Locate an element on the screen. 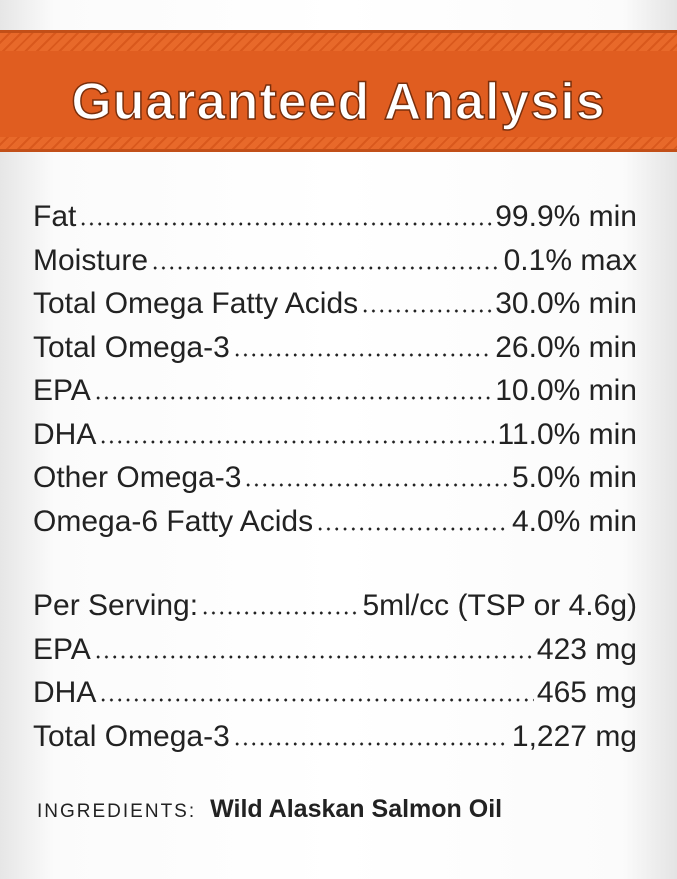 The height and width of the screenshot is (879, 677). row-value: 423 mg is located at coordinates (586, 649).